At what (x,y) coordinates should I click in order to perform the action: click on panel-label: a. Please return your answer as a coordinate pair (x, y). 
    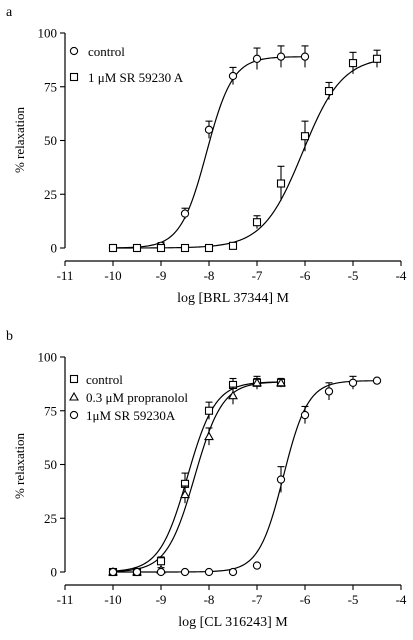
    Looking at the image, I should click on (9, 12).